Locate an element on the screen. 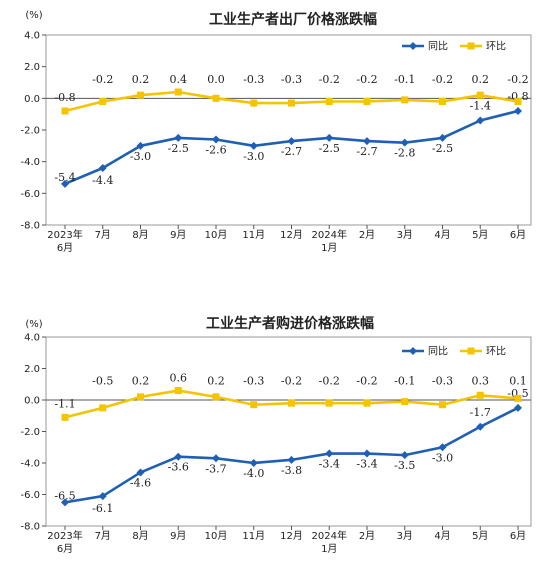 The image size is (554, 572). data-label-yoy: -3.8 is located at coordinates (291, 470).